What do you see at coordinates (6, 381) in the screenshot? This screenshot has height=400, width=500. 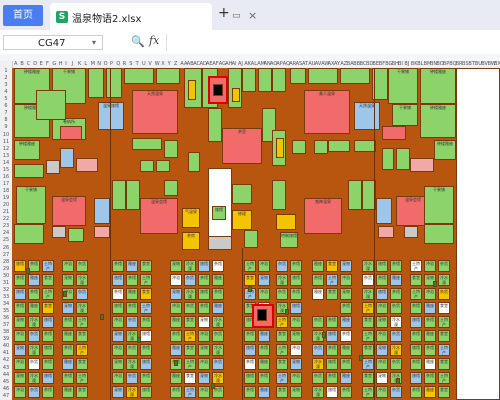 I see `row-header-cell: 45` at bounding box center [6, 381].